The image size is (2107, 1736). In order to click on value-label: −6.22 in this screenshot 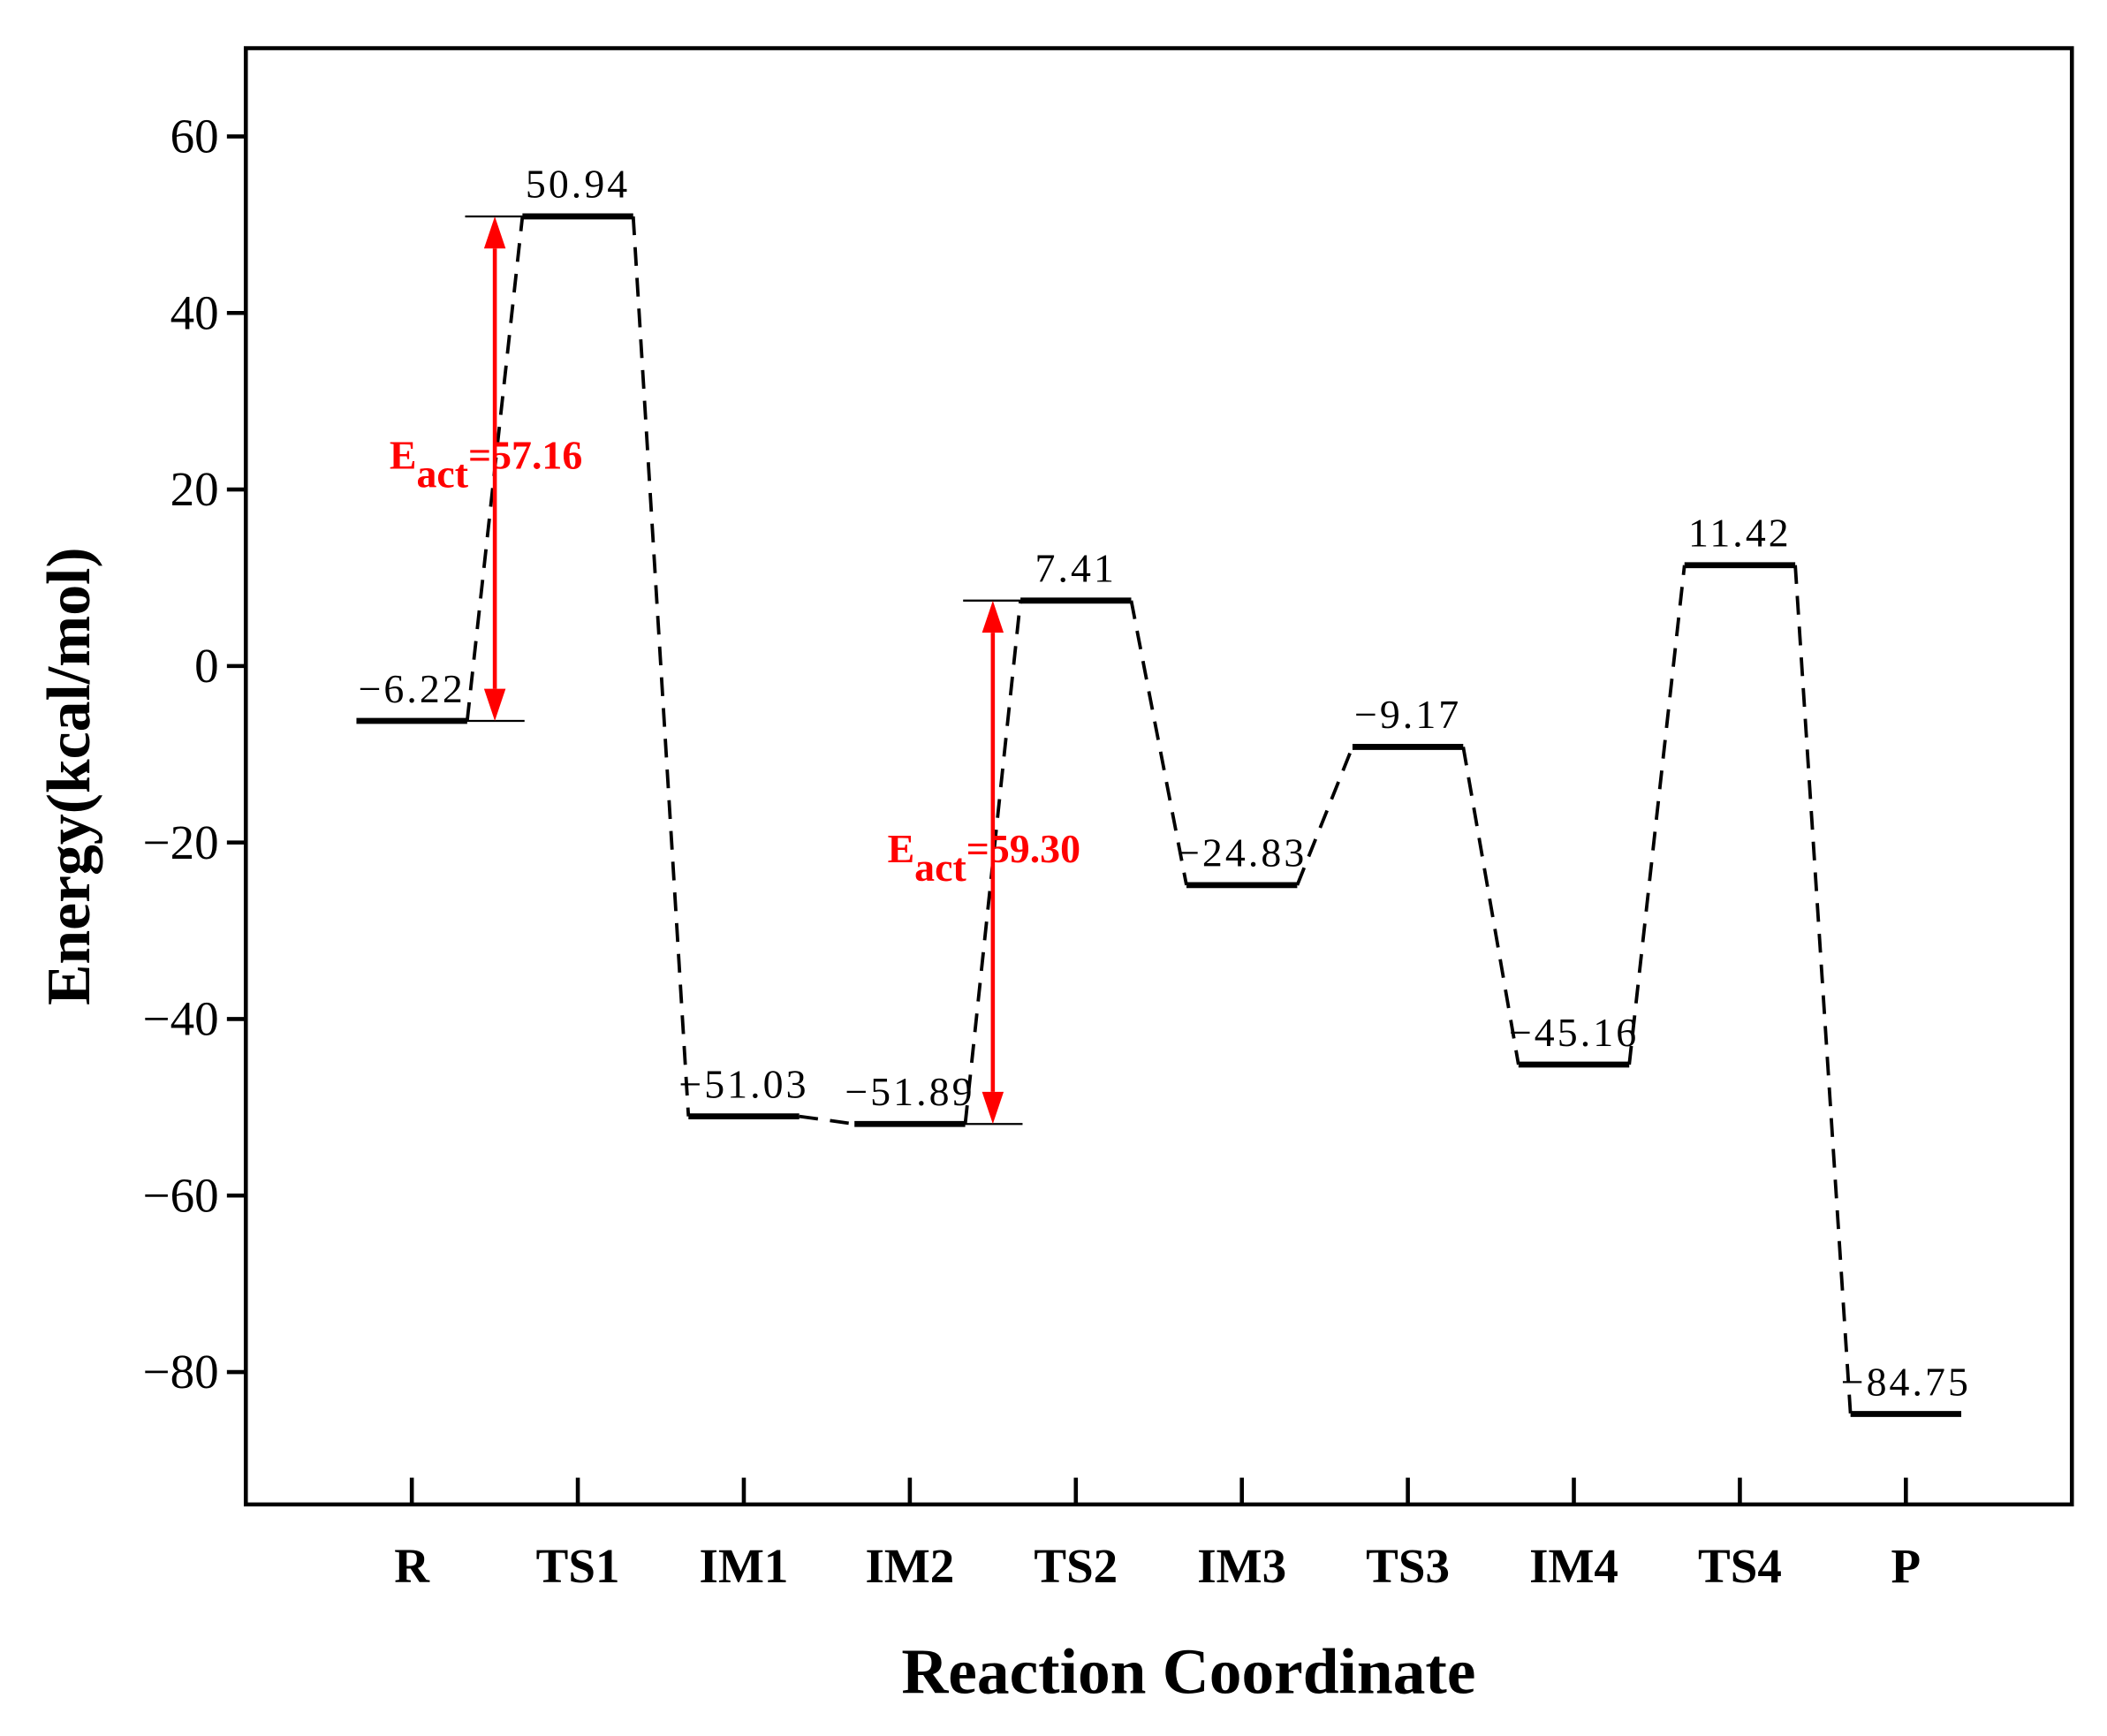, I will do `click(411, 689)`.